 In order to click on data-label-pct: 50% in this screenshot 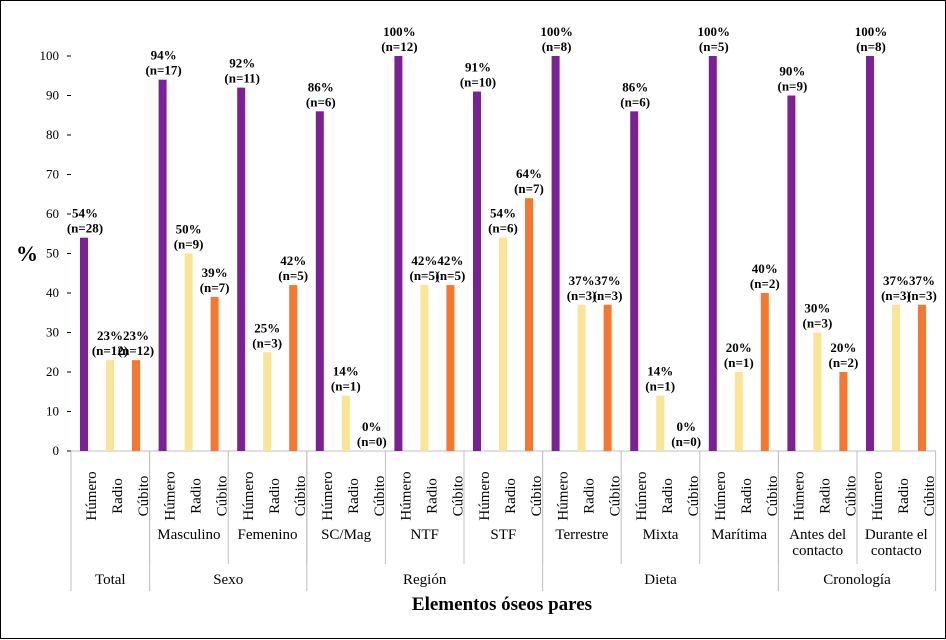, I will do `click(189, 229)`.